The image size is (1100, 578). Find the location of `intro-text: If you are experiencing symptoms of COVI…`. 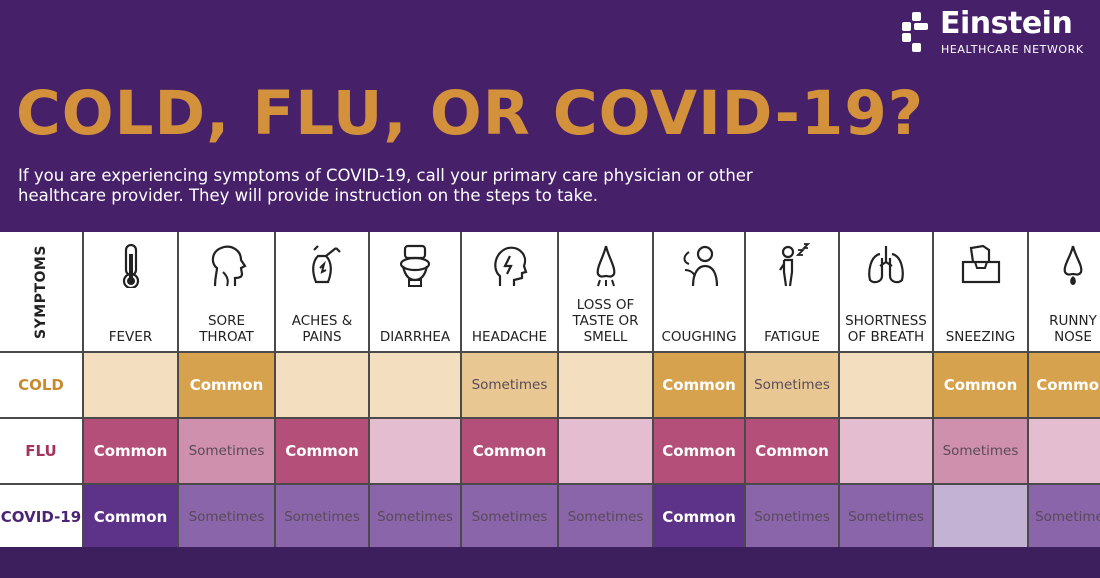

intro-text: If you are experiencing symptoms of COVI… is located at coordinates (385, 185).